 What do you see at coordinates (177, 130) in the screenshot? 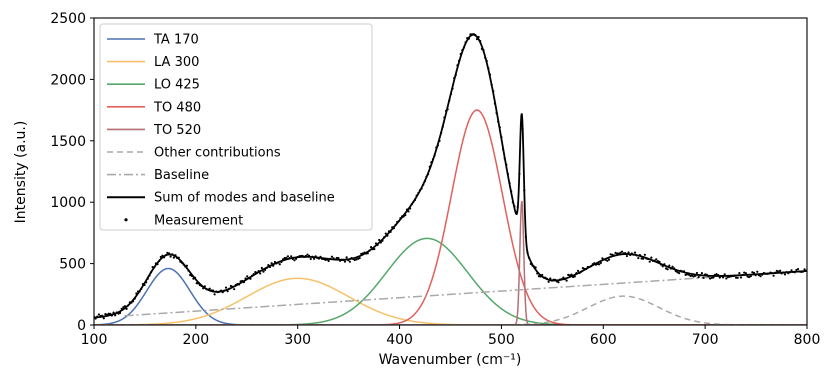
I see `legend-label-to-520: TO 520` at bounding box center [177, 130].